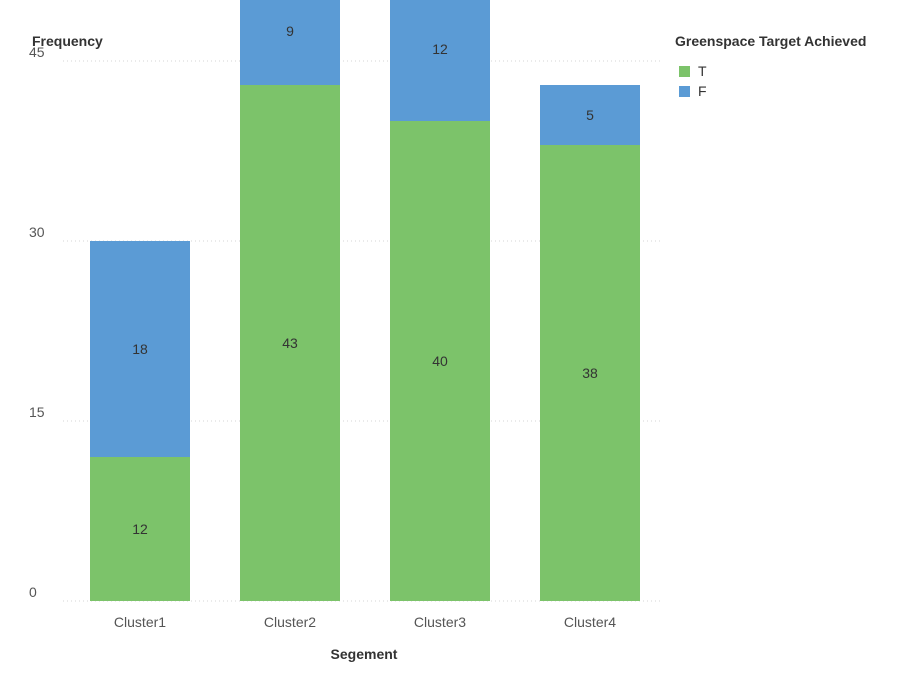  I want to click on x-tick-label: Cluster4, so click(590, 622).